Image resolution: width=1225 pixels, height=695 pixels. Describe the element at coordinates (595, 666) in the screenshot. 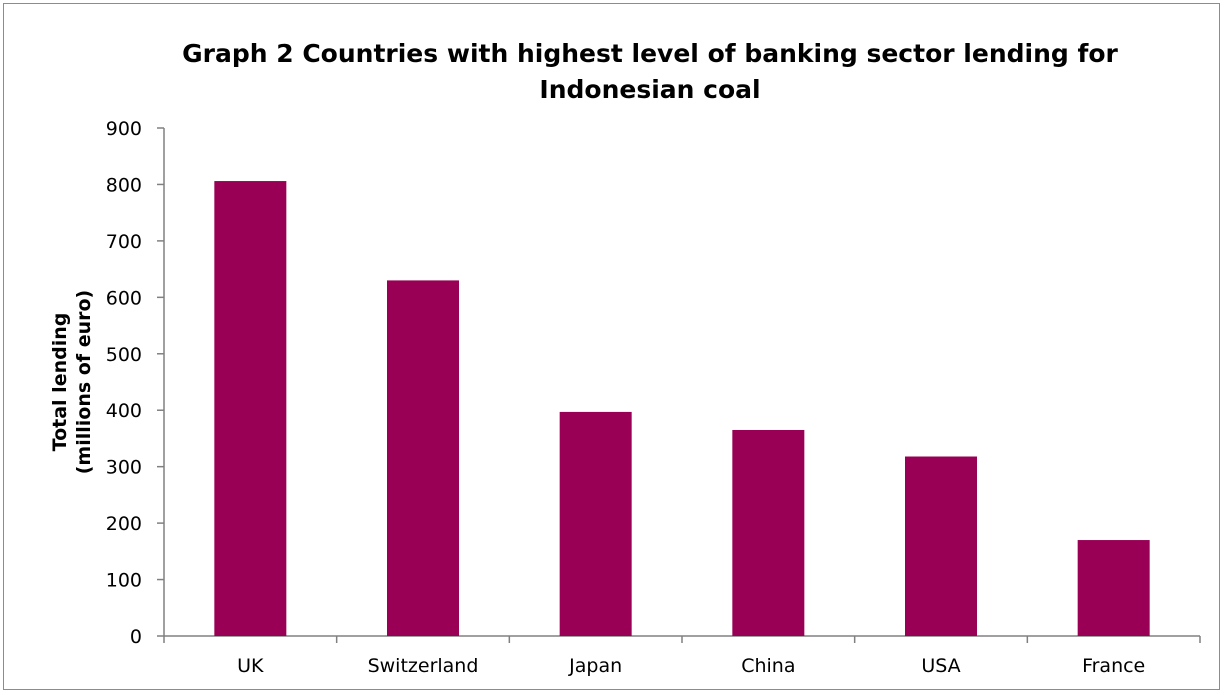

I see `x-tick-label: Japan` at that location.